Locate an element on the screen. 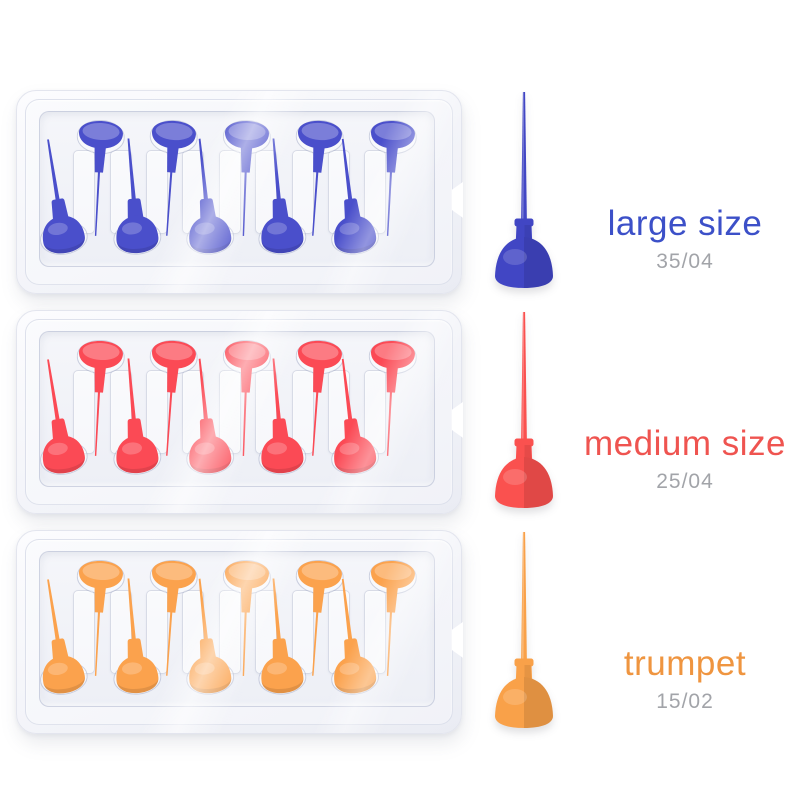 This screenshot has height=800, width=800. size-label-group: trumpet 15/02 is located at coordinates (685, 679).